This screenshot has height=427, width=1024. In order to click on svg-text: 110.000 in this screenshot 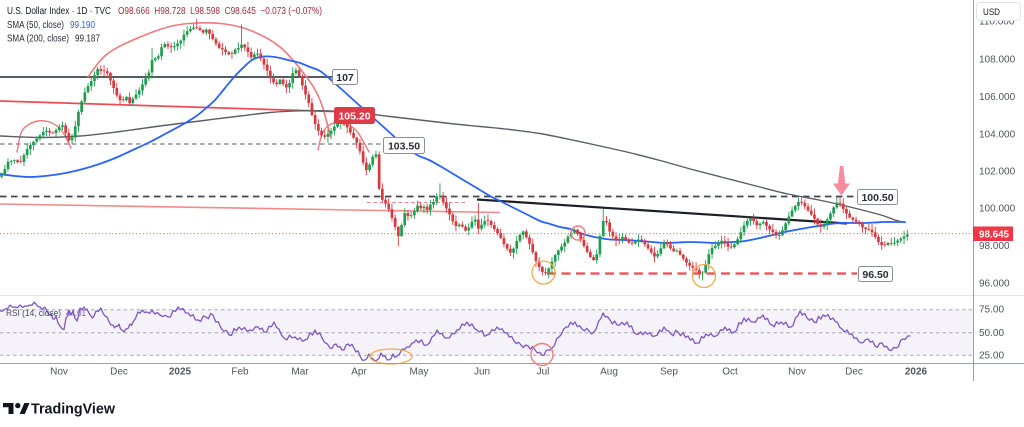, I will do `click(997, 22)`.